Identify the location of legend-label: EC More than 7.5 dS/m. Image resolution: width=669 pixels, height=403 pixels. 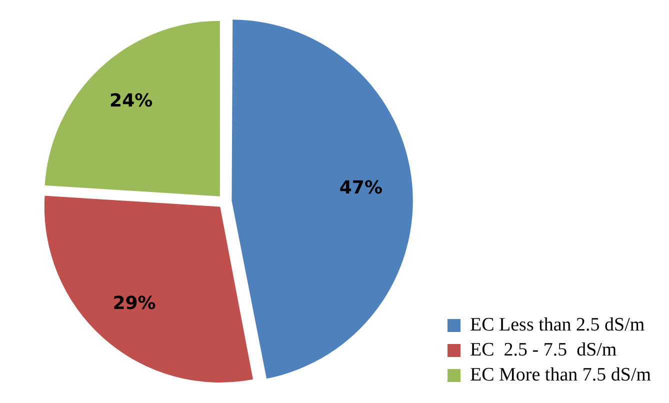
(561, 375).